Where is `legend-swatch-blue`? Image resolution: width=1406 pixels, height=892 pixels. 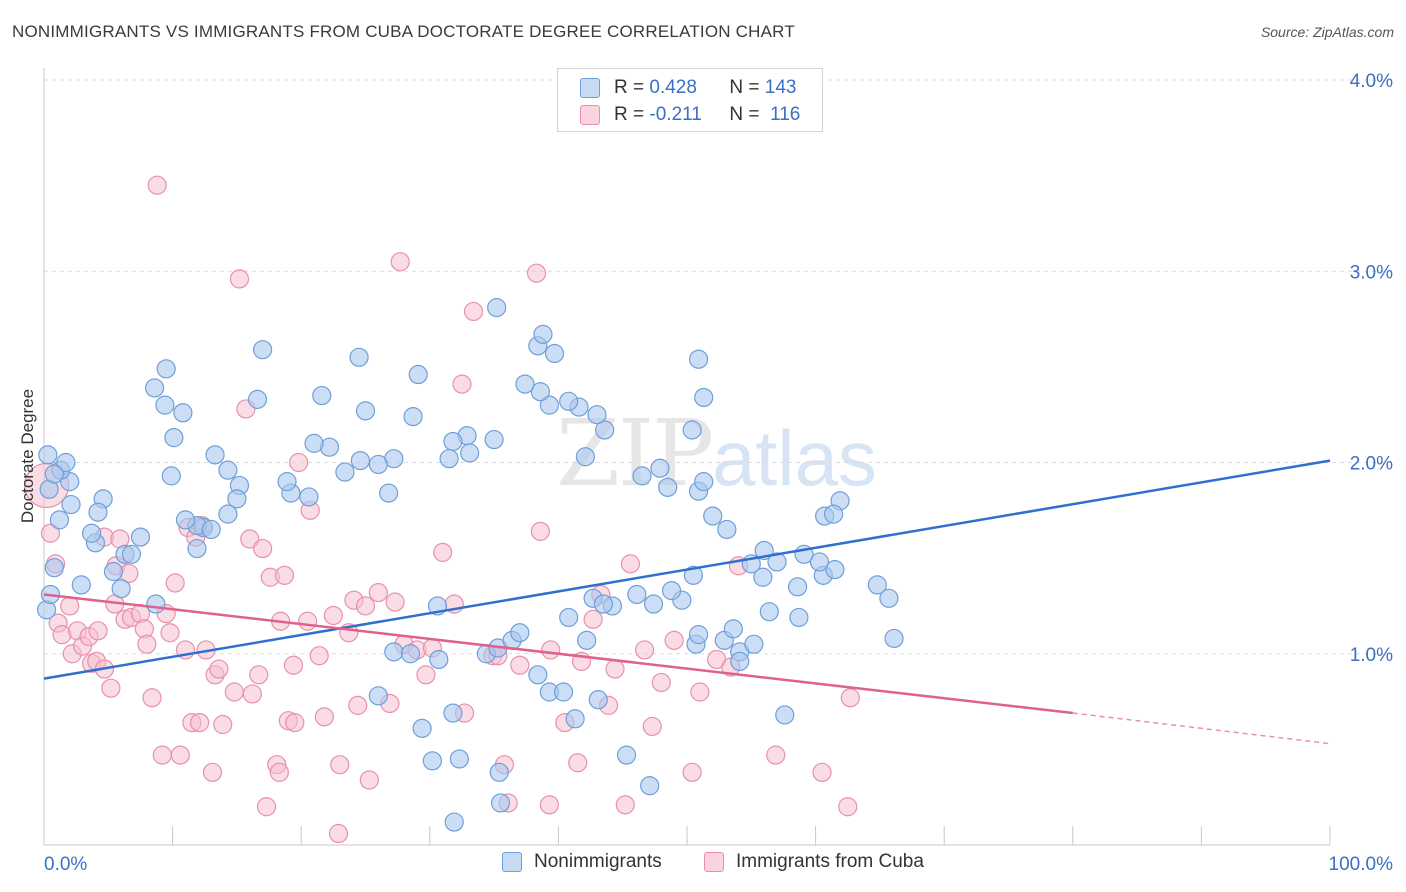
legend-swatch-blue is located at coordinates (590, 88).